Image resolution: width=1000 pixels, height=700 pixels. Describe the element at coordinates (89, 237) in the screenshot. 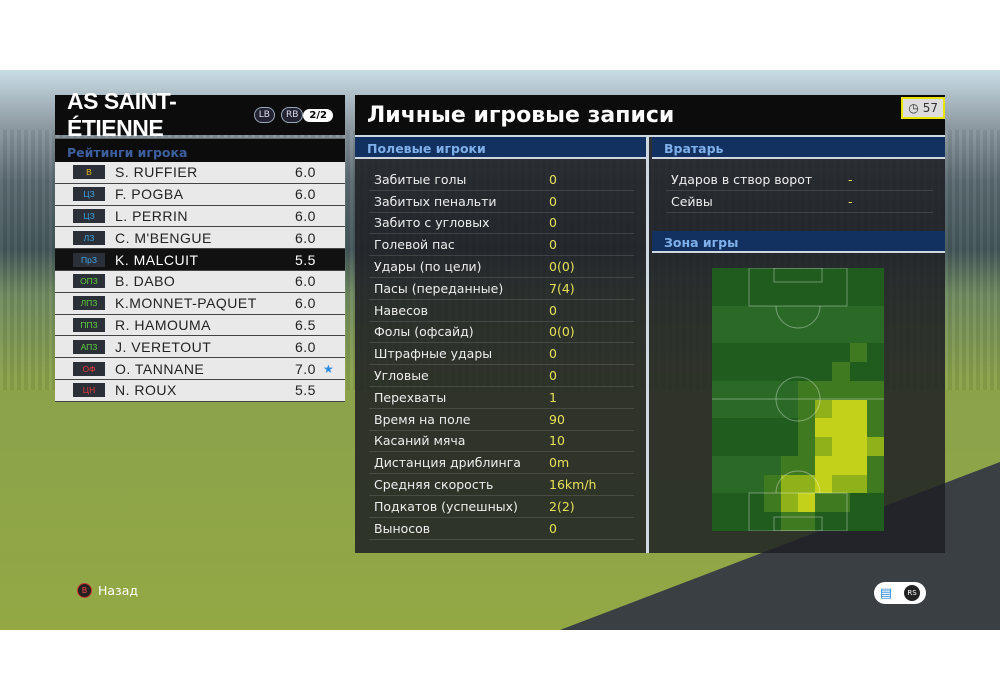

I see `position-badge: ЛЗ` at that location.